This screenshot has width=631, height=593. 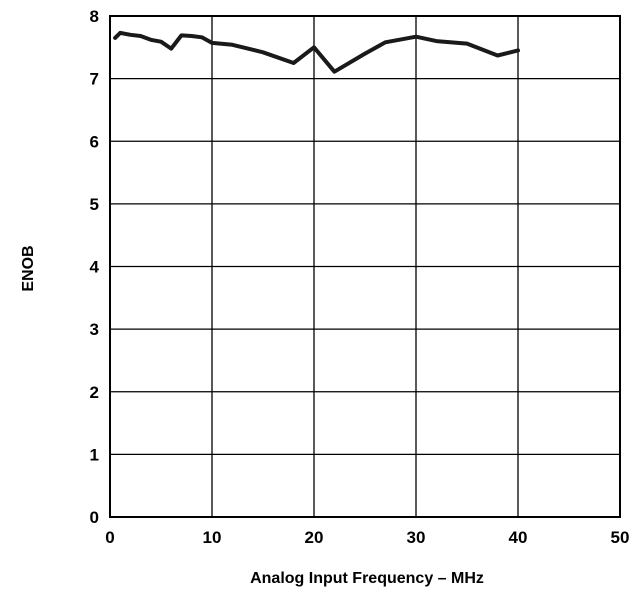 I want to click on y-tick-label: 4, so click(x=95, y=267).